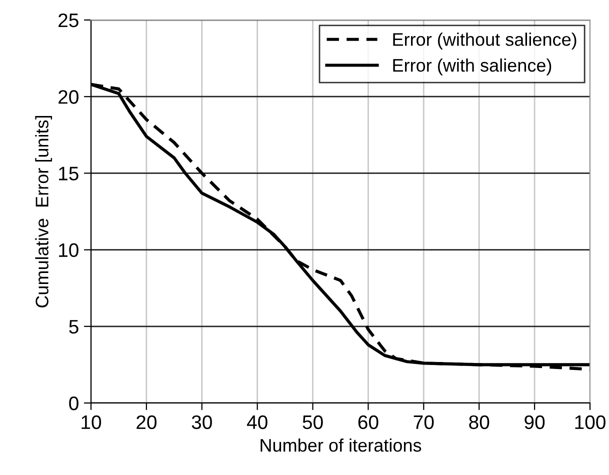 This screenshot has width=609, height=475. I want to click on y-tick-label: 10, so click(68, 250).